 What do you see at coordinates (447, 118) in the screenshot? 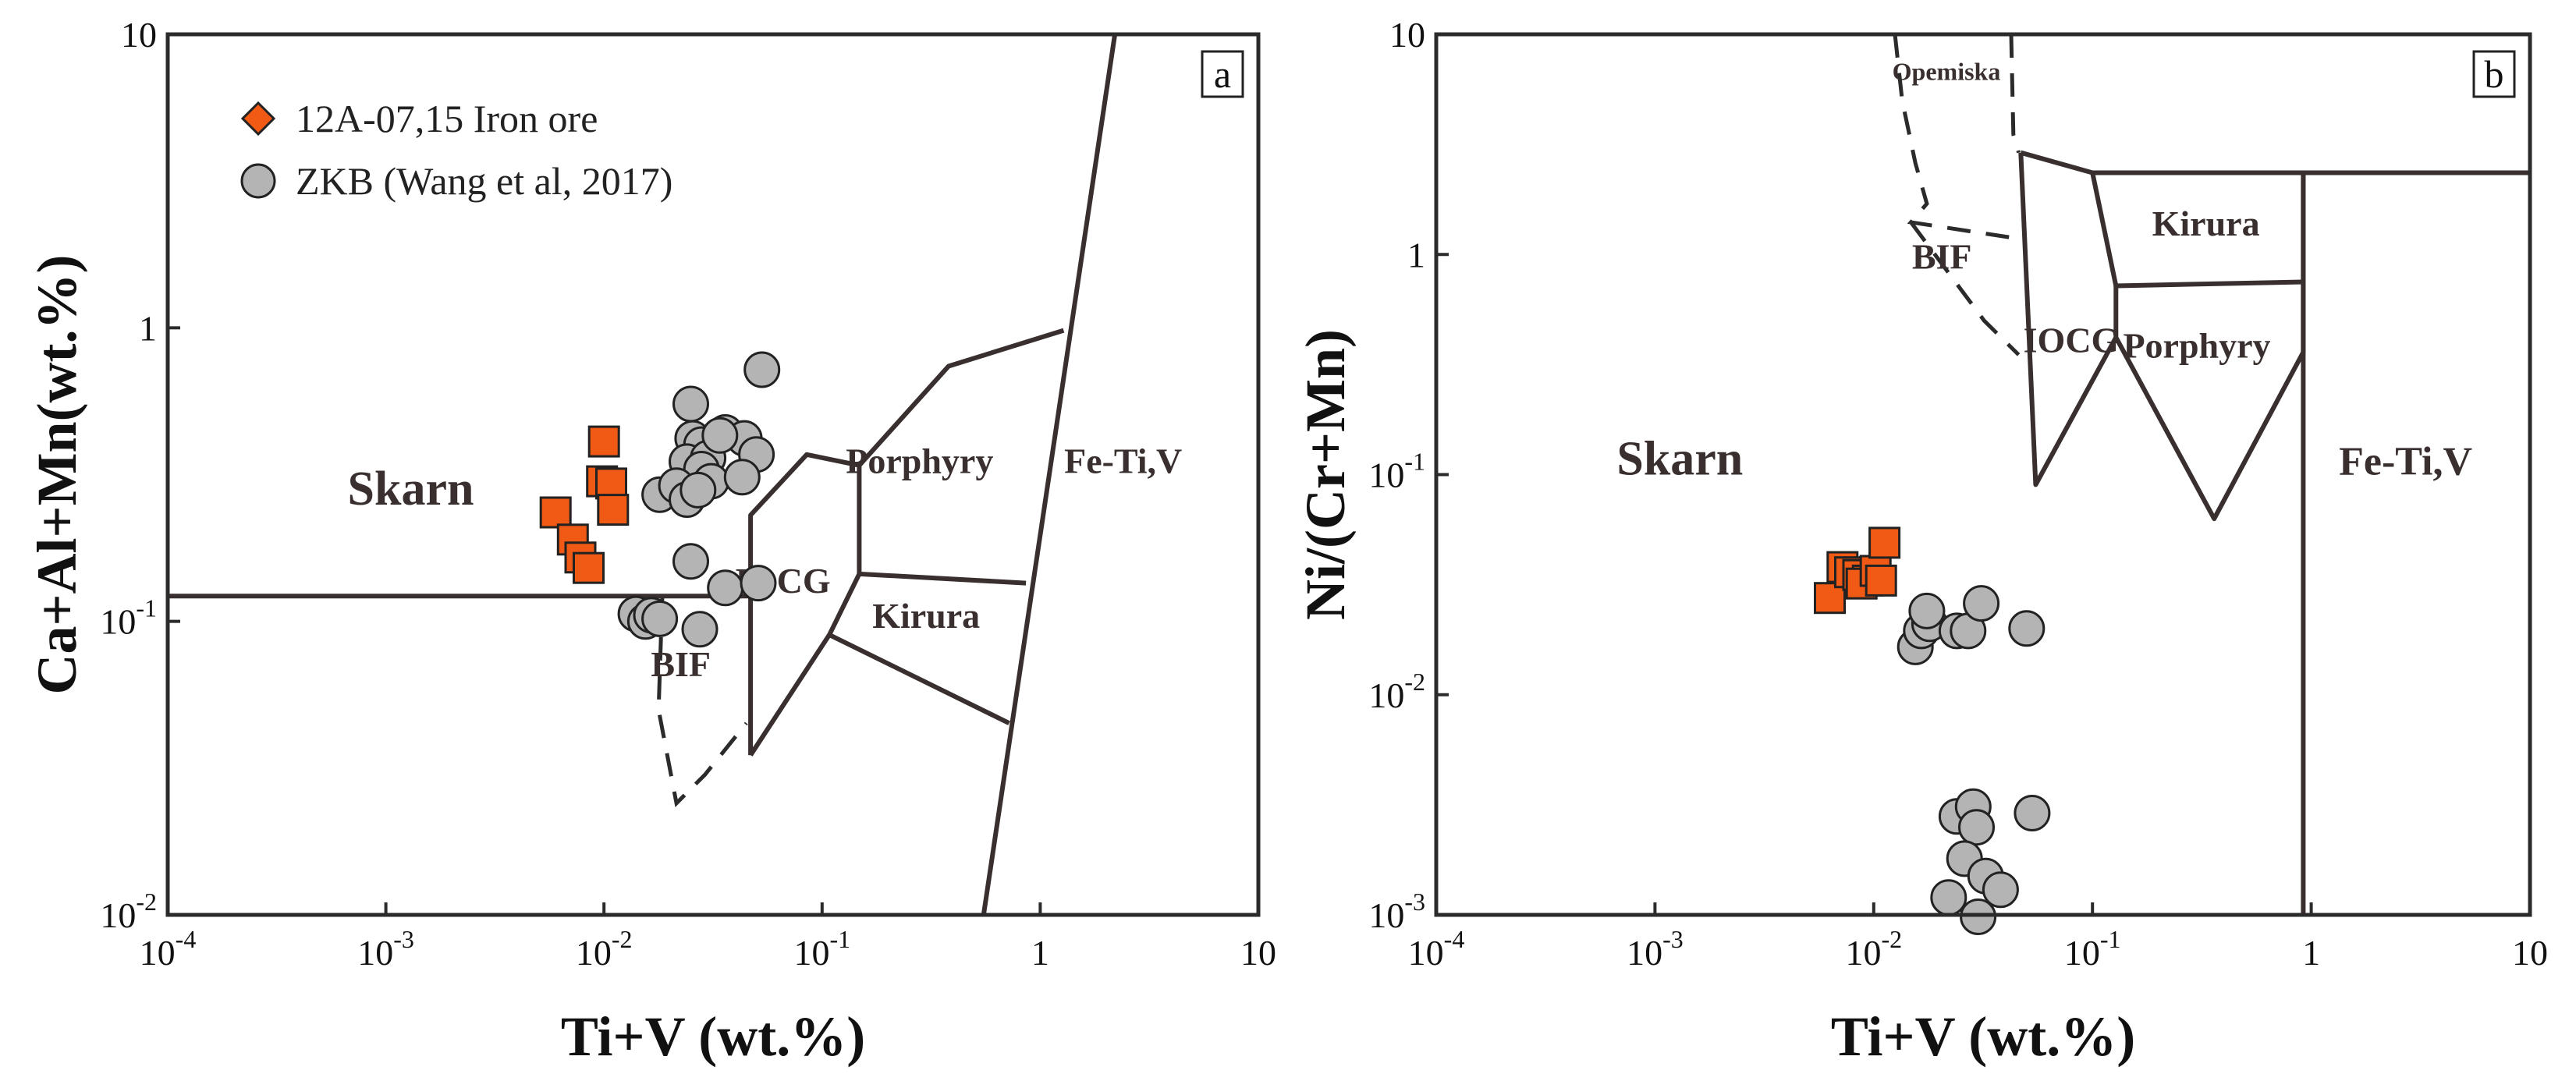
I see `legend-entry-label: 12A-07,15 Iron ore` at bounding box center [447, 118].